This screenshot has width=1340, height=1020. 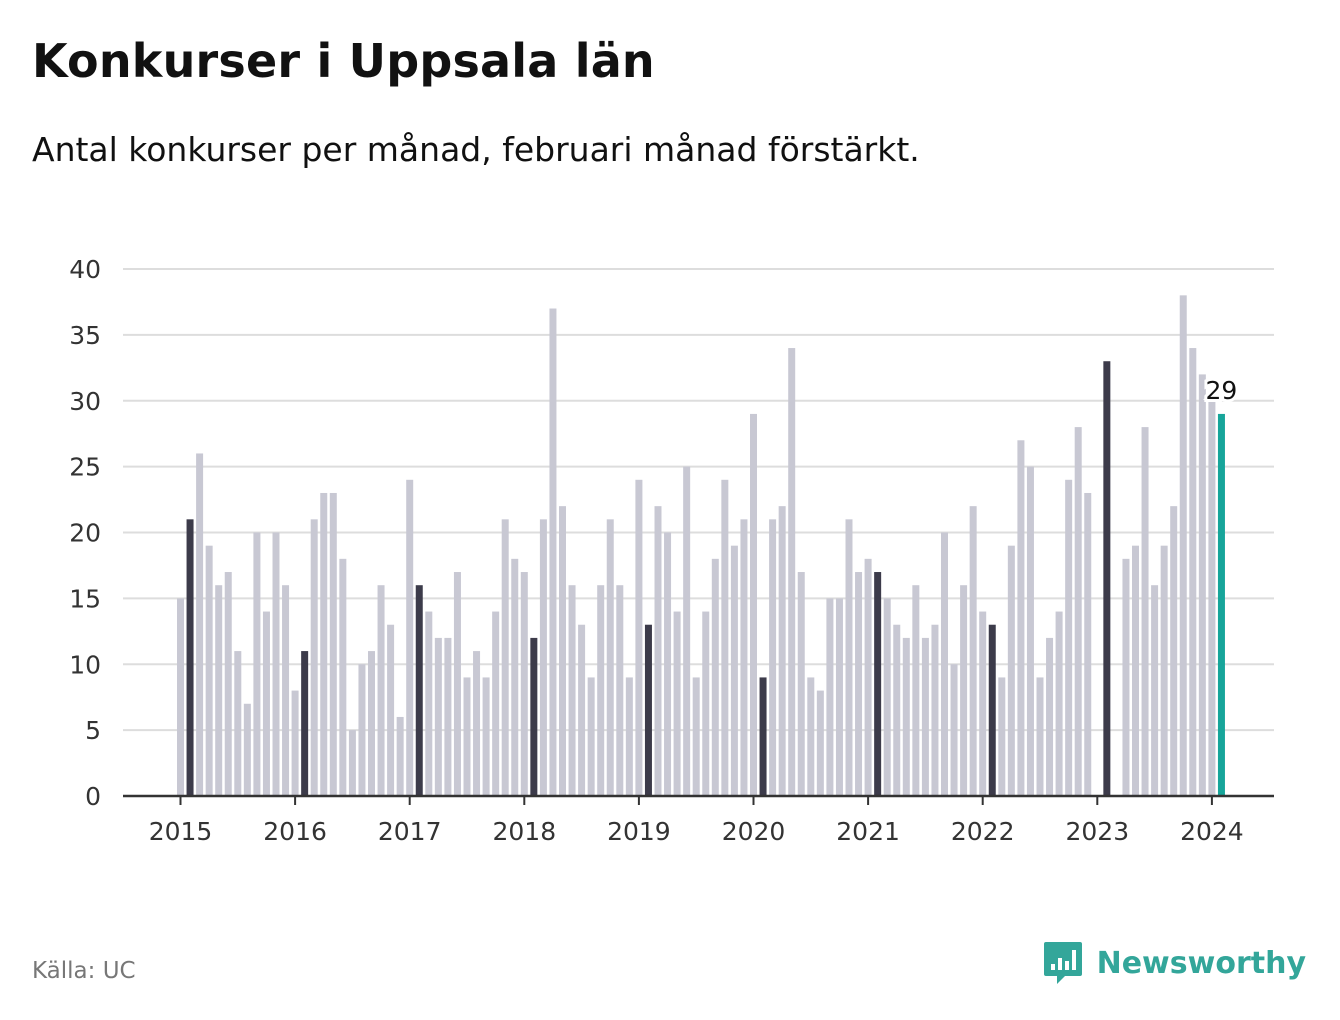 I want to click on x-tick-label: 2020, so click(x=754, y=831).